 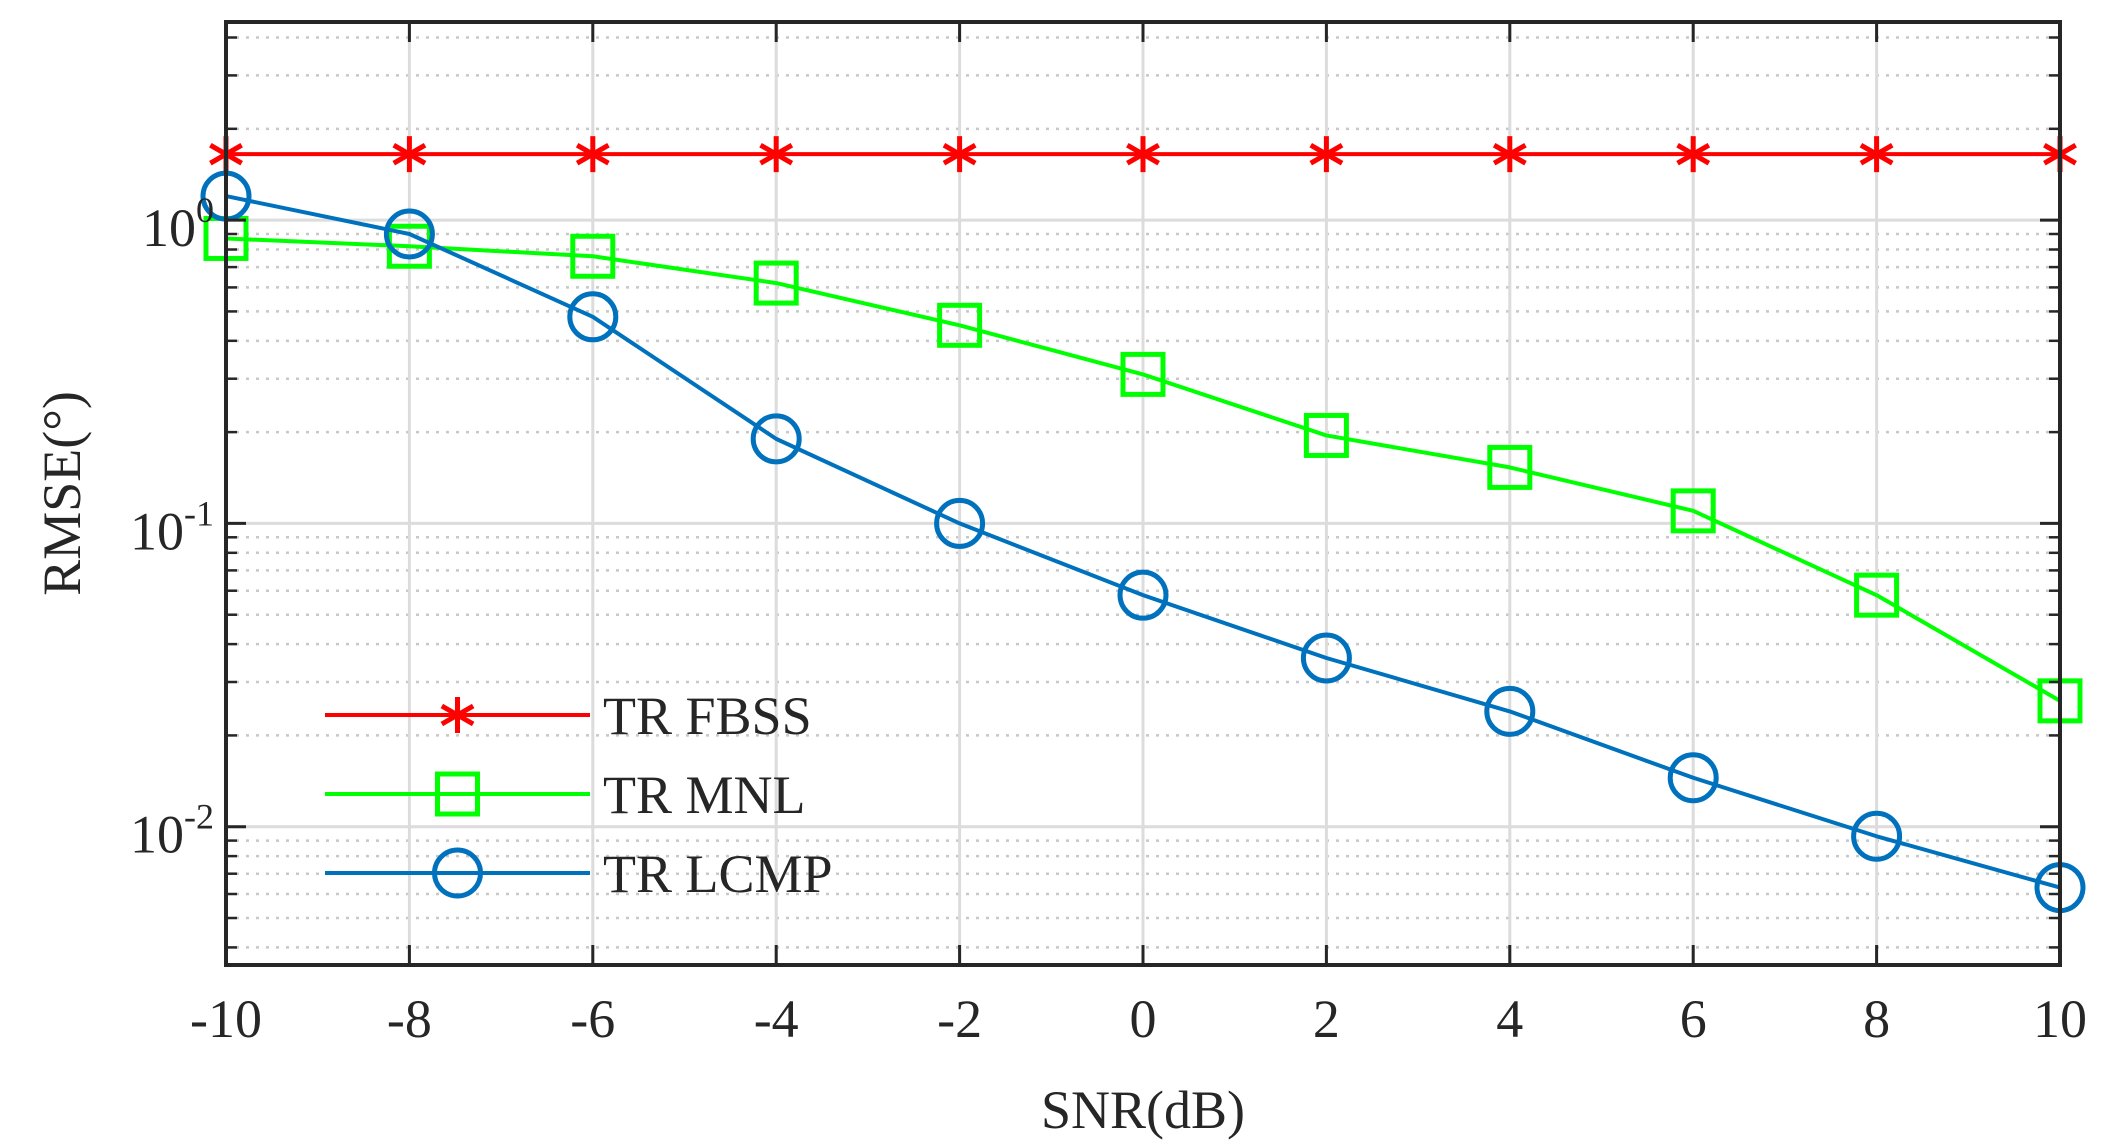 I want to click on legend-label: TR FBSS, so click(x=707, y=716).